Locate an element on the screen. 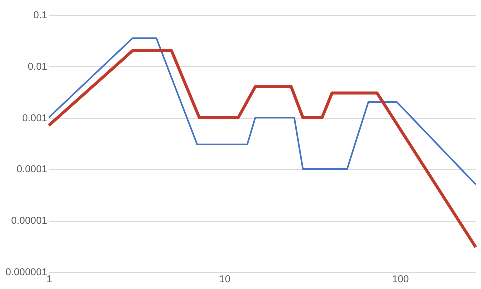 Image resolution: width=481 pixels, height=289 pixels. x-tick-label: 10 is located at coordinates (226, 280).